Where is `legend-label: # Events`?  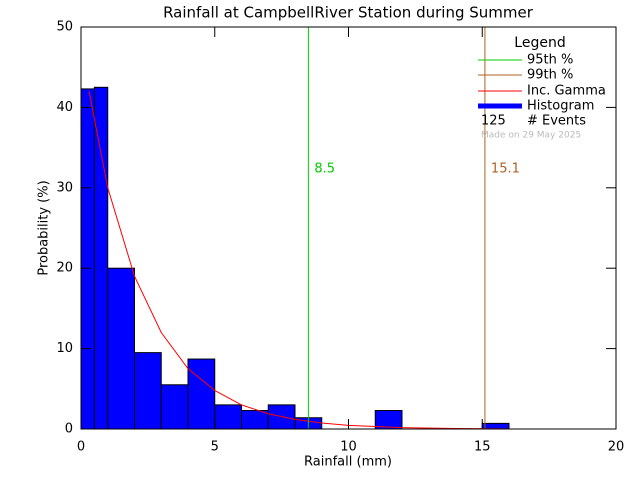 legend-label: # Events is located at coordinates (556, 121).